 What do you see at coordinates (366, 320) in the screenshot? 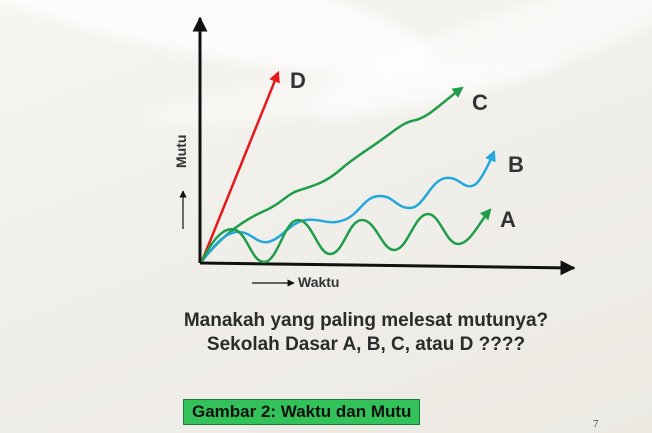
I see `question-line-1: Manakah yang paling melesat mutunya?` at bounding box center [366, 320].